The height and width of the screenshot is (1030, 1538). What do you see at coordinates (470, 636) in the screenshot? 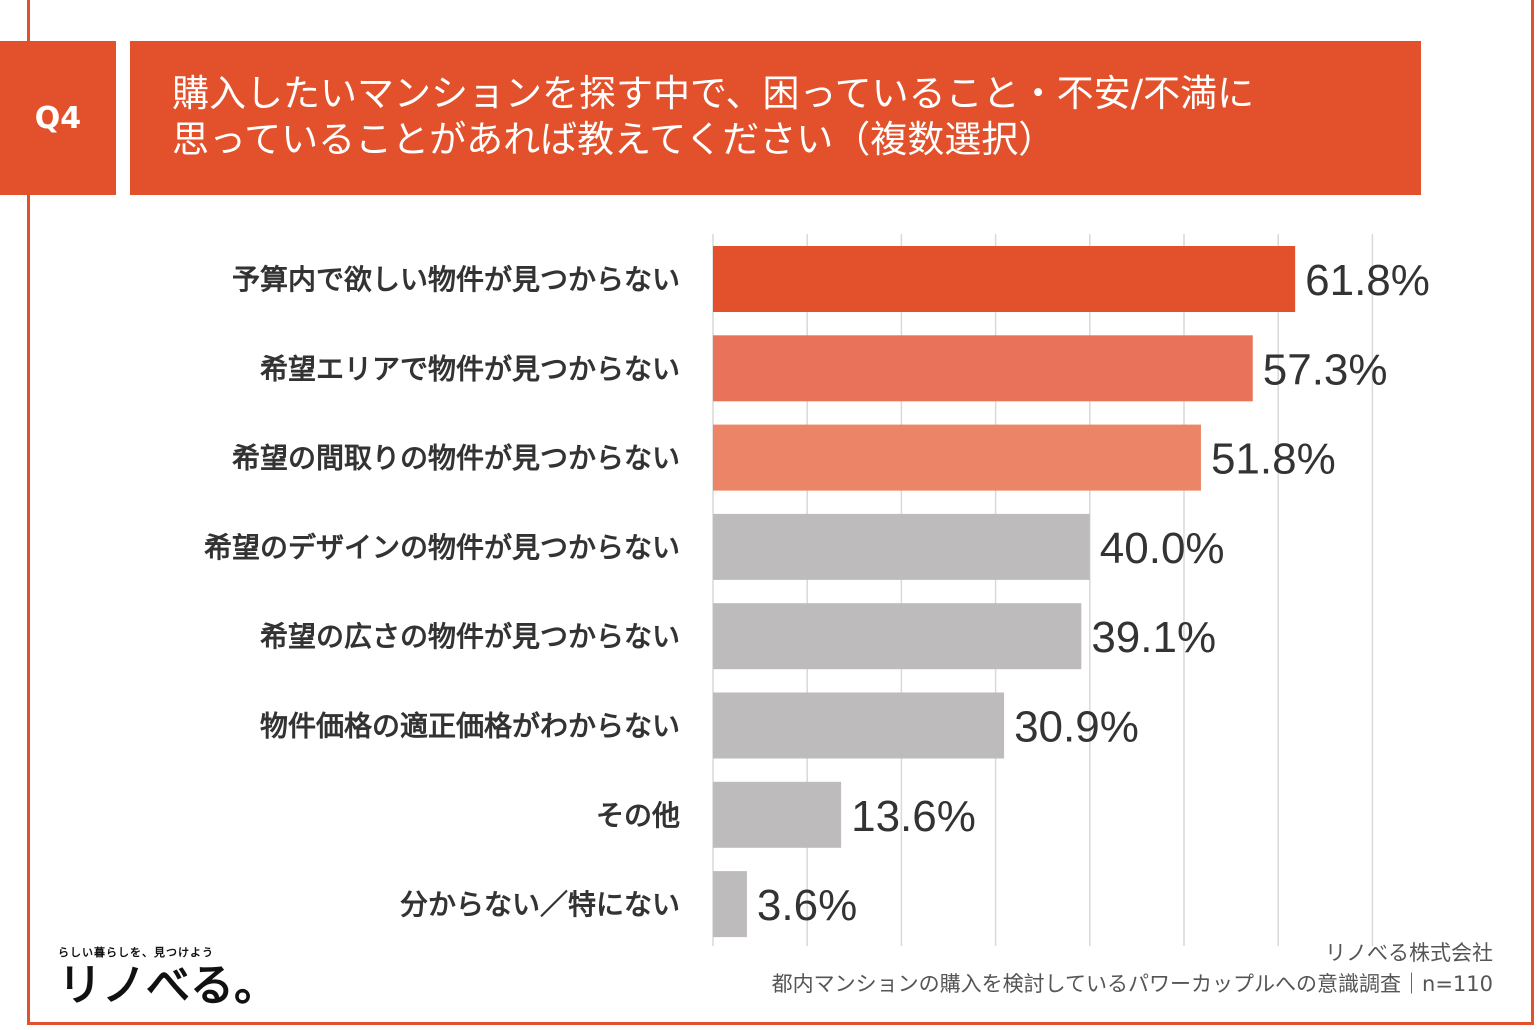
I see `category-label: 希望の広さの物件が見つからない` at bounding box center [470, 636].